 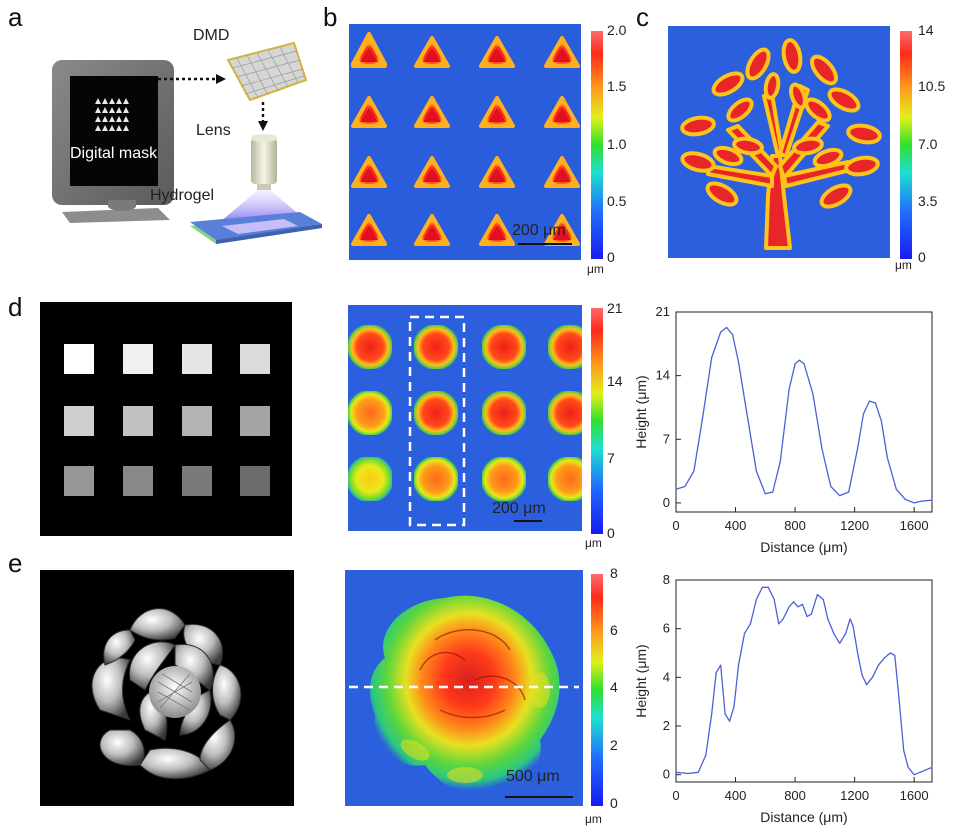 I want to click on panel-label-a: a, so click(x=15, y=17).